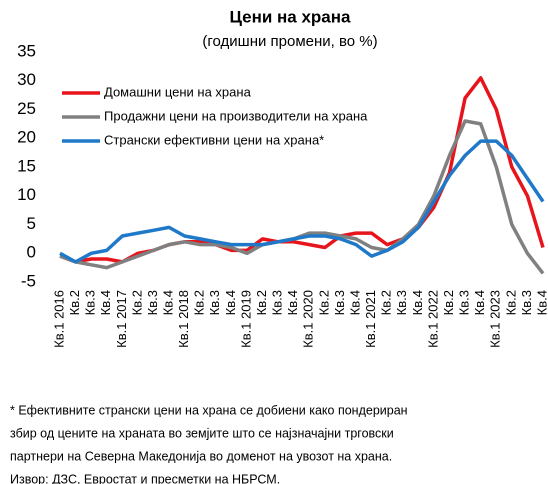  I want to click on legend-label: Домашни цени на храна, so click(178, 91).